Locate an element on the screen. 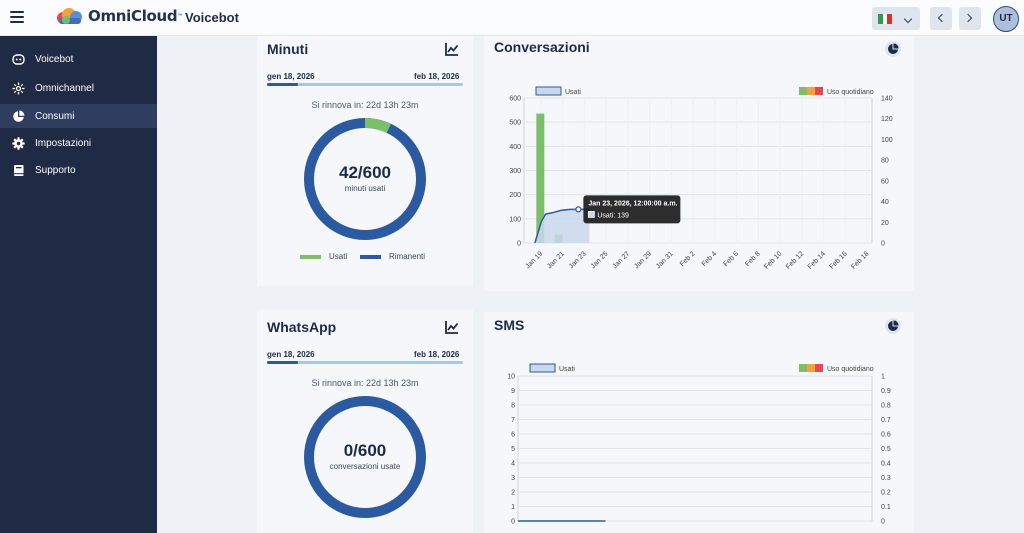  sidebar-item-label: Impostazioni is located at coordinates (63, 143).